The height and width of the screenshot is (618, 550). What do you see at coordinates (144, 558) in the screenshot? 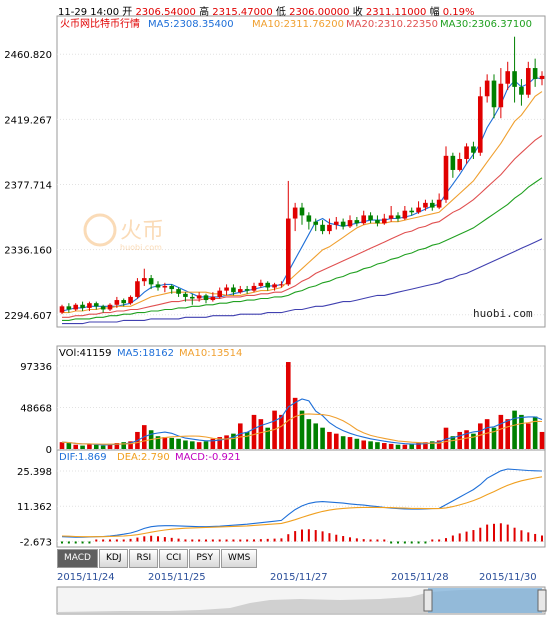
I see `tab-rsi: RSI` at bounding box center [144, 558].